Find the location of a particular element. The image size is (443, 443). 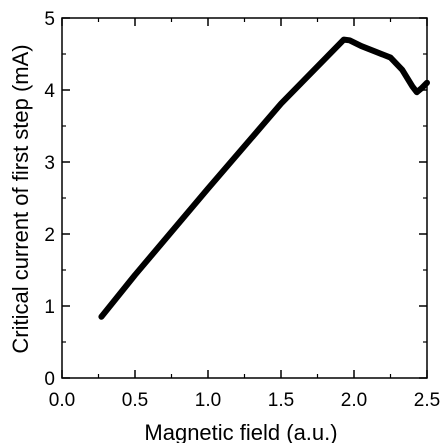

x-tick-label: 2.0 is located at coordinates (354, 400).